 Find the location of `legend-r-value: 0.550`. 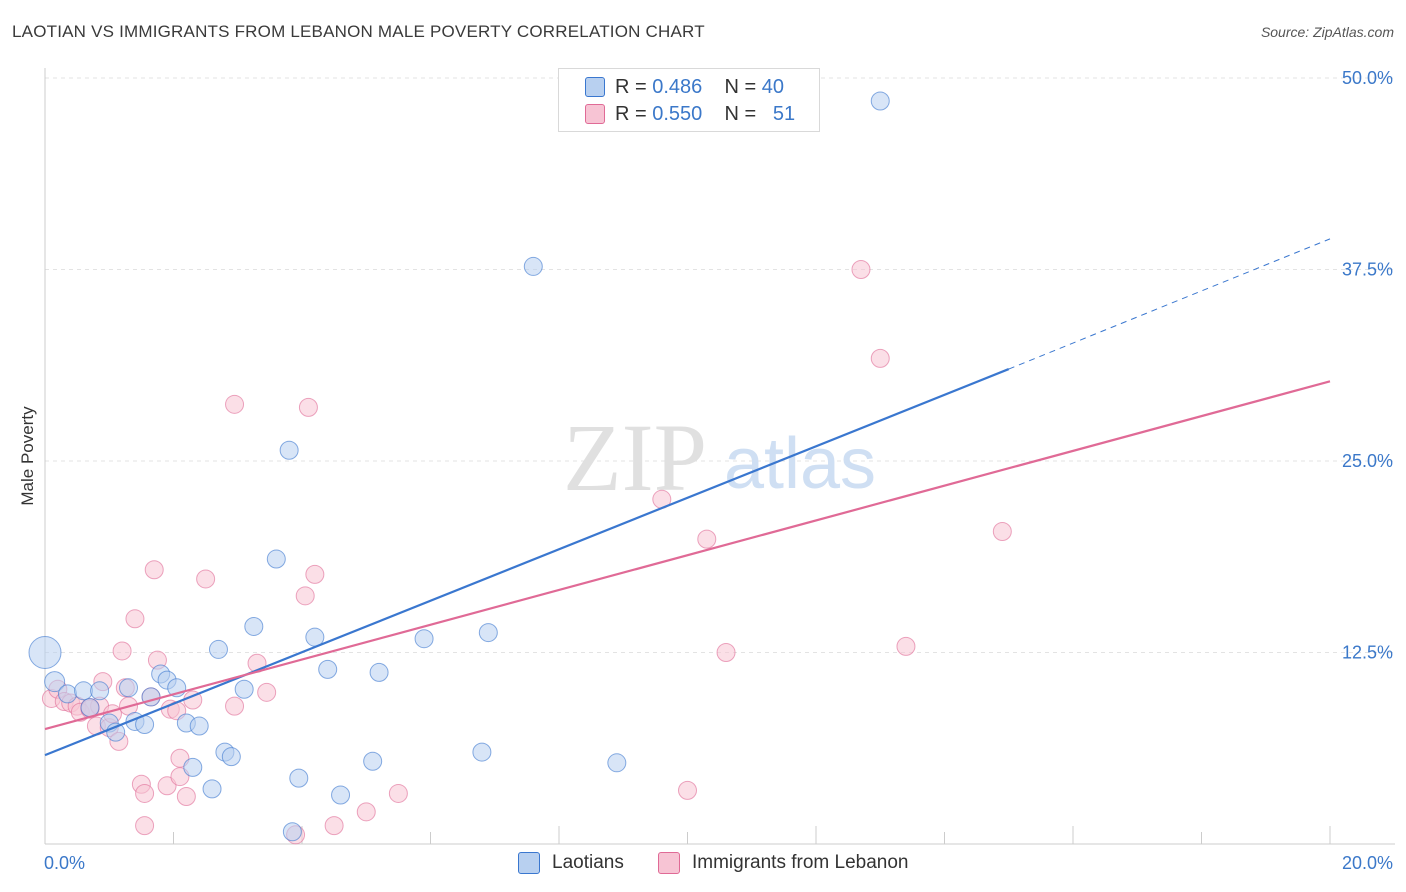

legend-r-value: 0.550 is located at coordinates (677, 113).